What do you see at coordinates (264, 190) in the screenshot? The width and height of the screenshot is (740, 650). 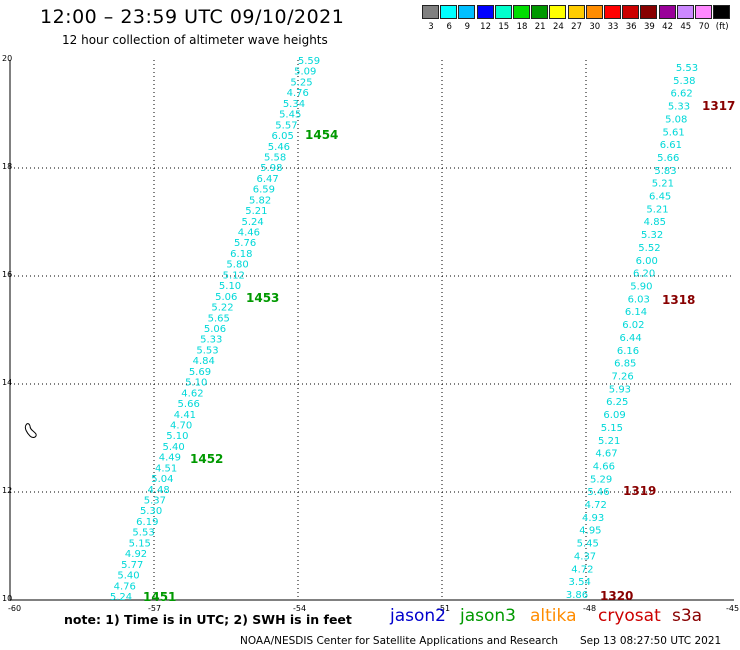 I see `track1-value: 6.59` at bounding box center [264, 190].